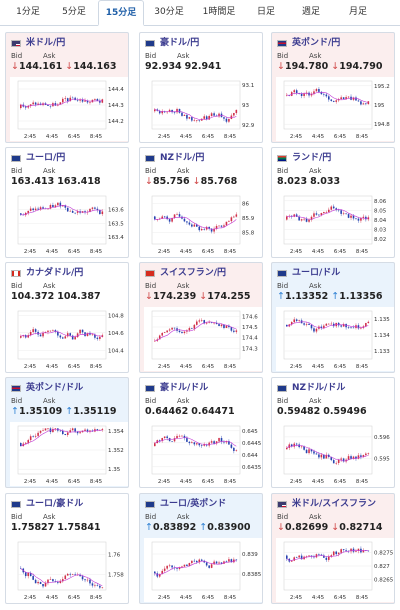  I want to click on rates: ↑1.13352 ↑1.13356, so click(331, 296).